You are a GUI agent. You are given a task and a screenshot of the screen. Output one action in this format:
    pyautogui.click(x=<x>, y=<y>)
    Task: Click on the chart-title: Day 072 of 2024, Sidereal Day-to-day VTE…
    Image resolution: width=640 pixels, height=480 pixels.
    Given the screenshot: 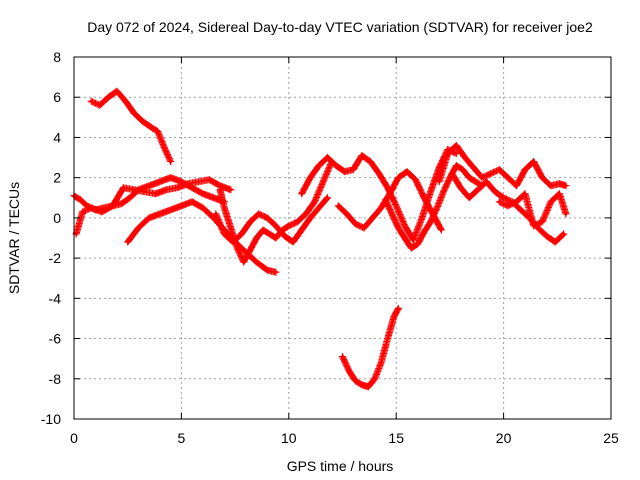 What is the action you would take?
    pyautogui.click(x=340, y=27)
    